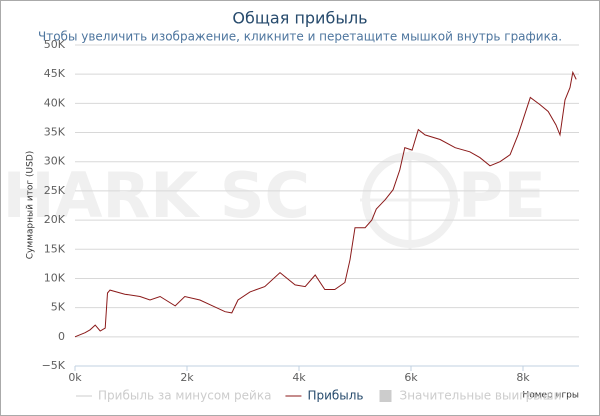 Image resolution: width=600 pixels, height=416 pixels. I want to click on y-tick-label: 30K, so click(55, 161).